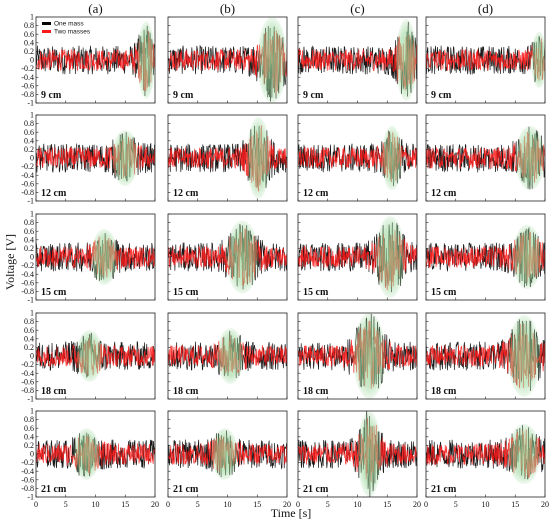 Image resolution: width=550 pixels, height=524 pixels. What do you see at coordinates (357, 257) in the screenshot?
I see `panel-r2-c2: 15 cm` at bounding box center [357, 257].